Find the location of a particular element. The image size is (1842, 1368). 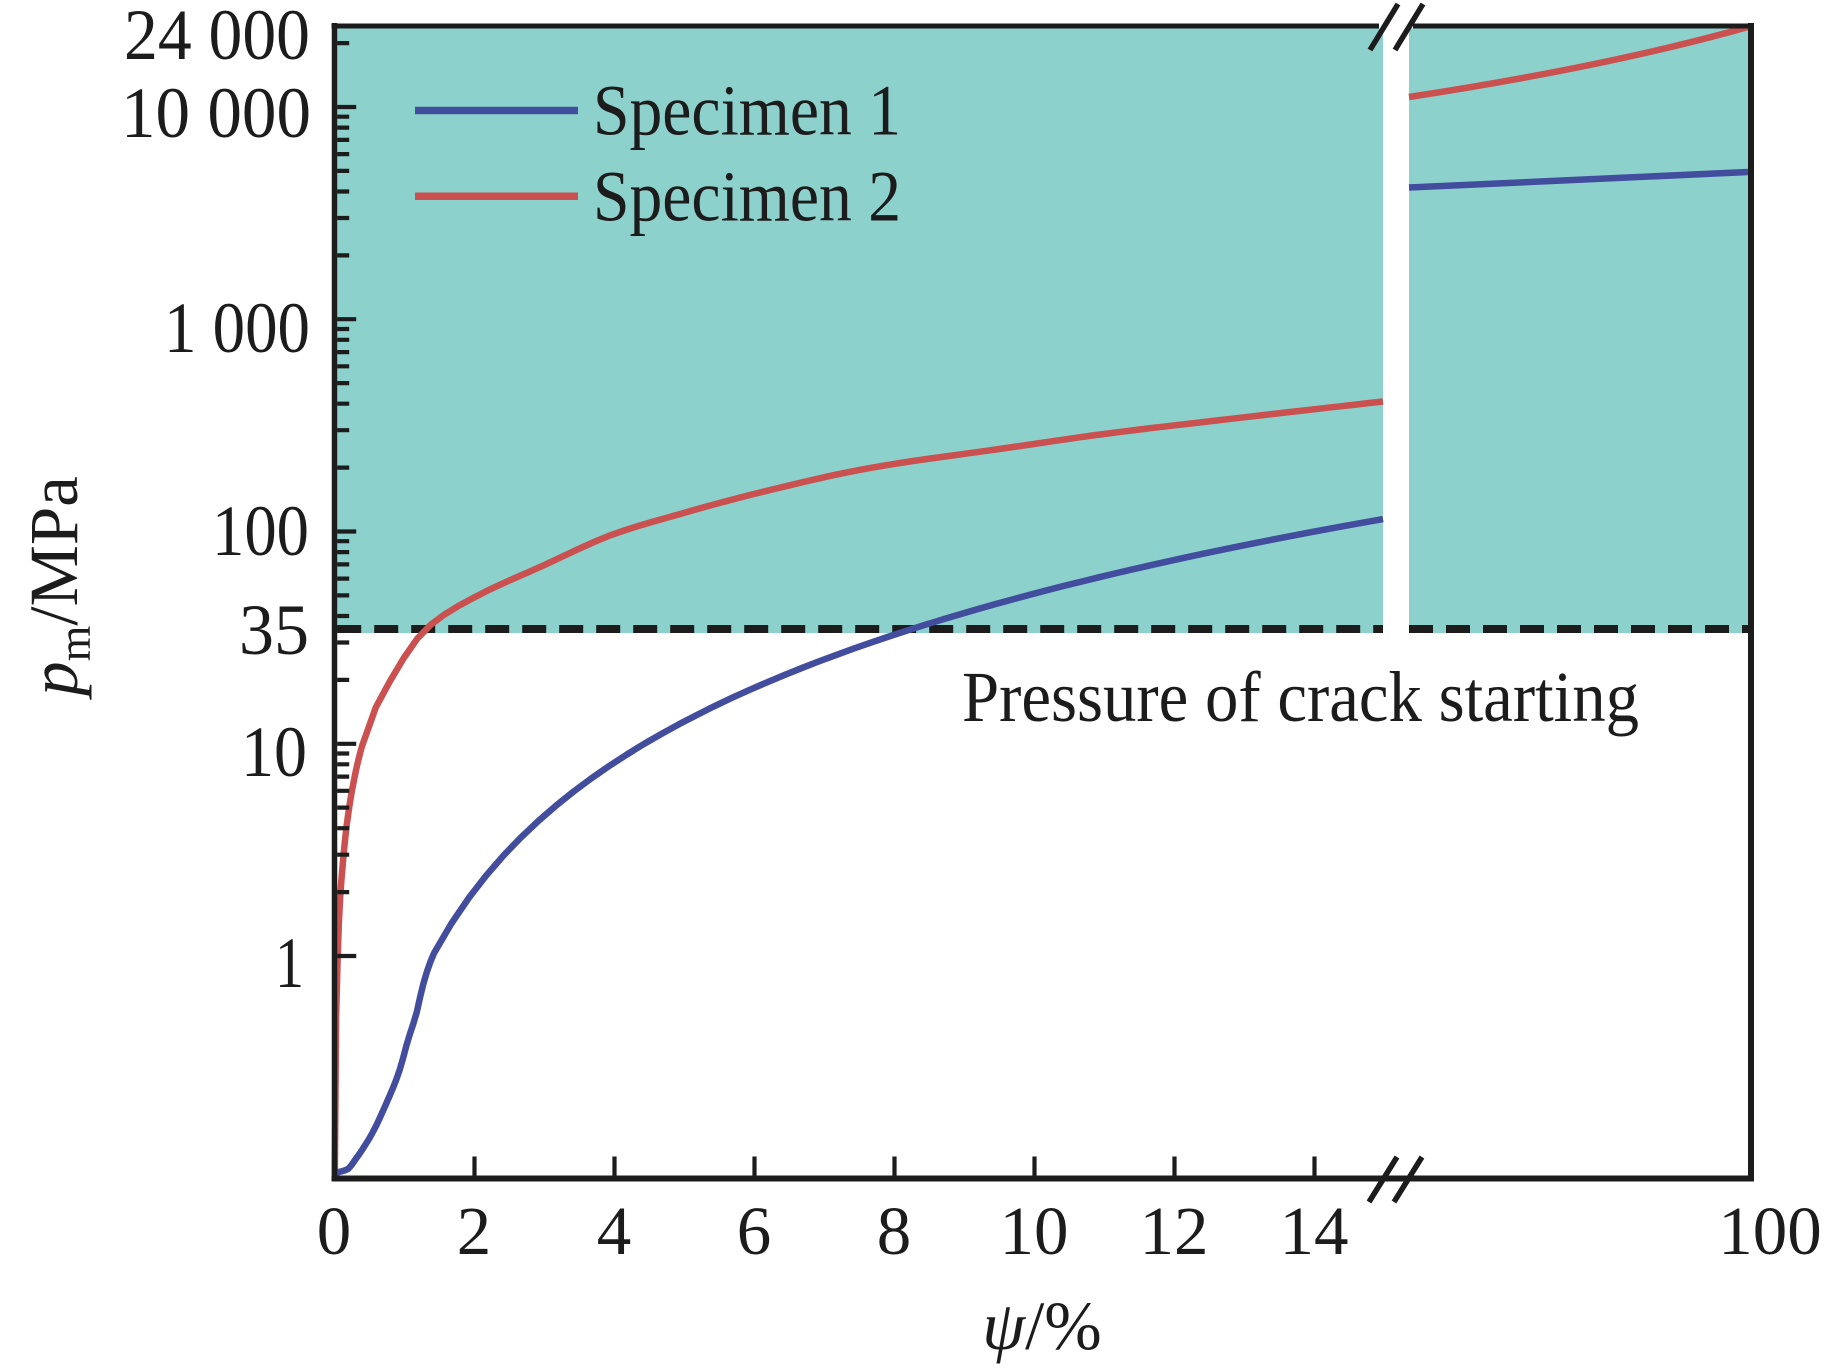

svg-text: 10 000 is located at coordinates (216, 113).